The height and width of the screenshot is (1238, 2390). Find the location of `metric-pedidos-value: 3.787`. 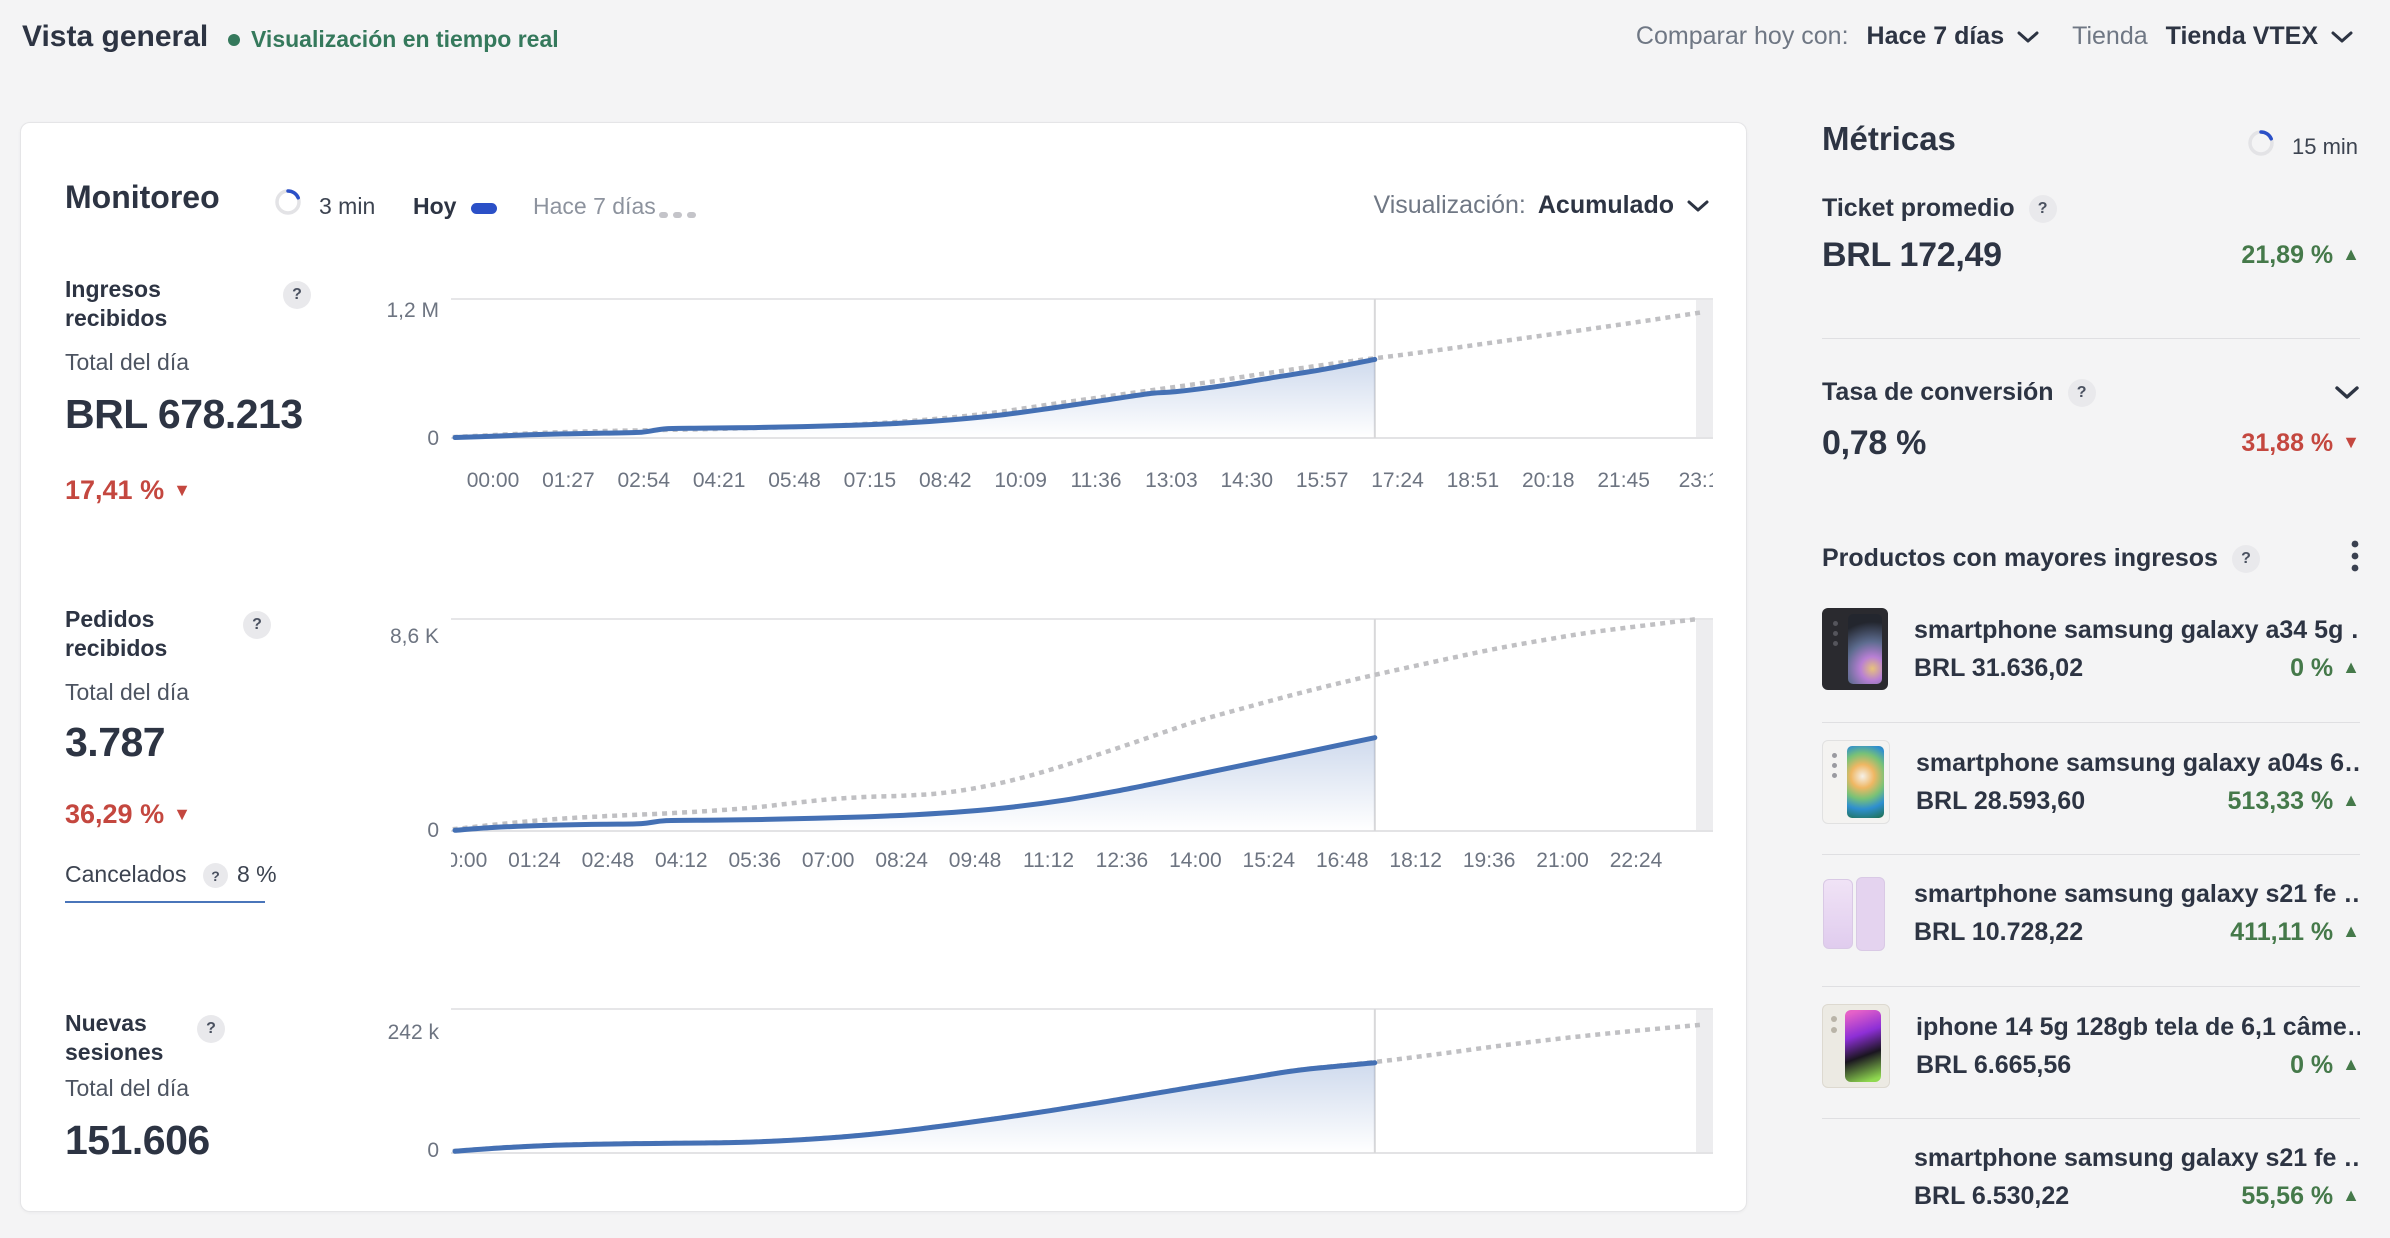

metric-pedidos-value: 3.787 is located at coordinates (115, 742).